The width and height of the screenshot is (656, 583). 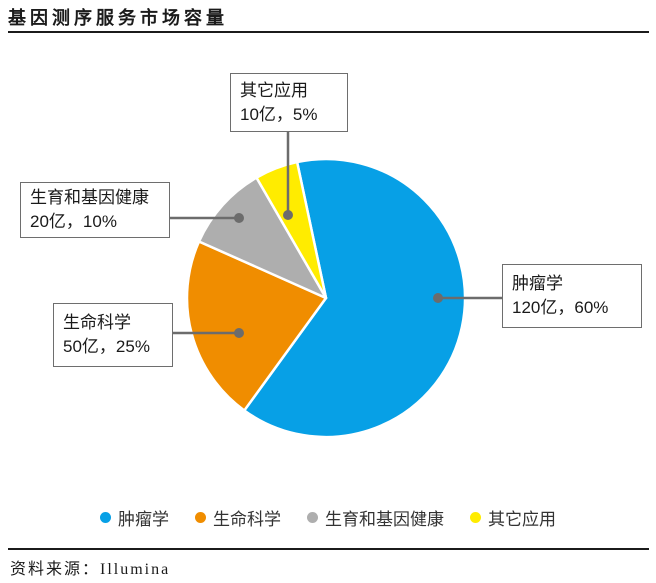 I want to click on chart-legend: 肿瘤学 生命科学 生育和基因健康 其它应用, so click(x=328, y=517).